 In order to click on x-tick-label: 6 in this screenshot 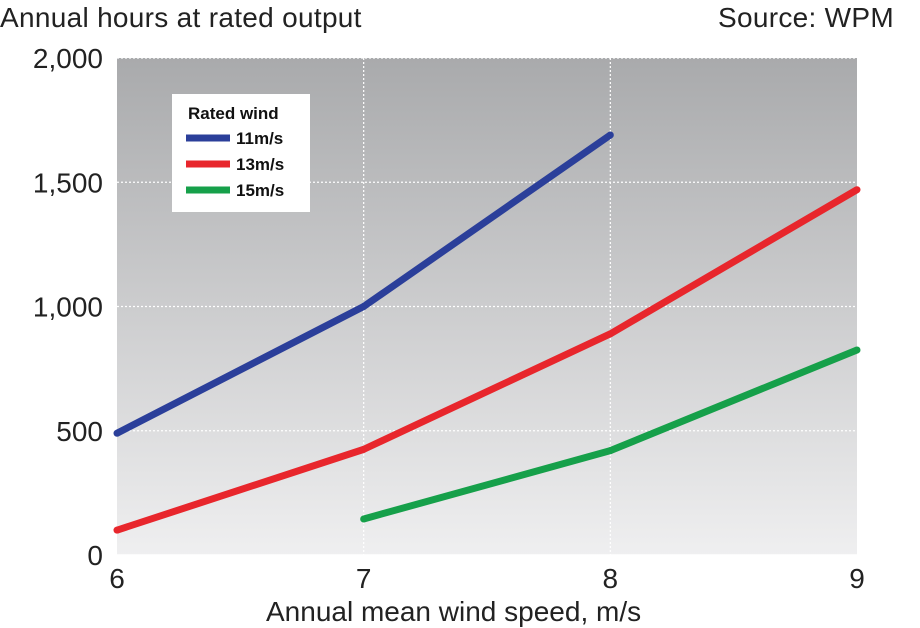, I will do `click(117, 578)`.